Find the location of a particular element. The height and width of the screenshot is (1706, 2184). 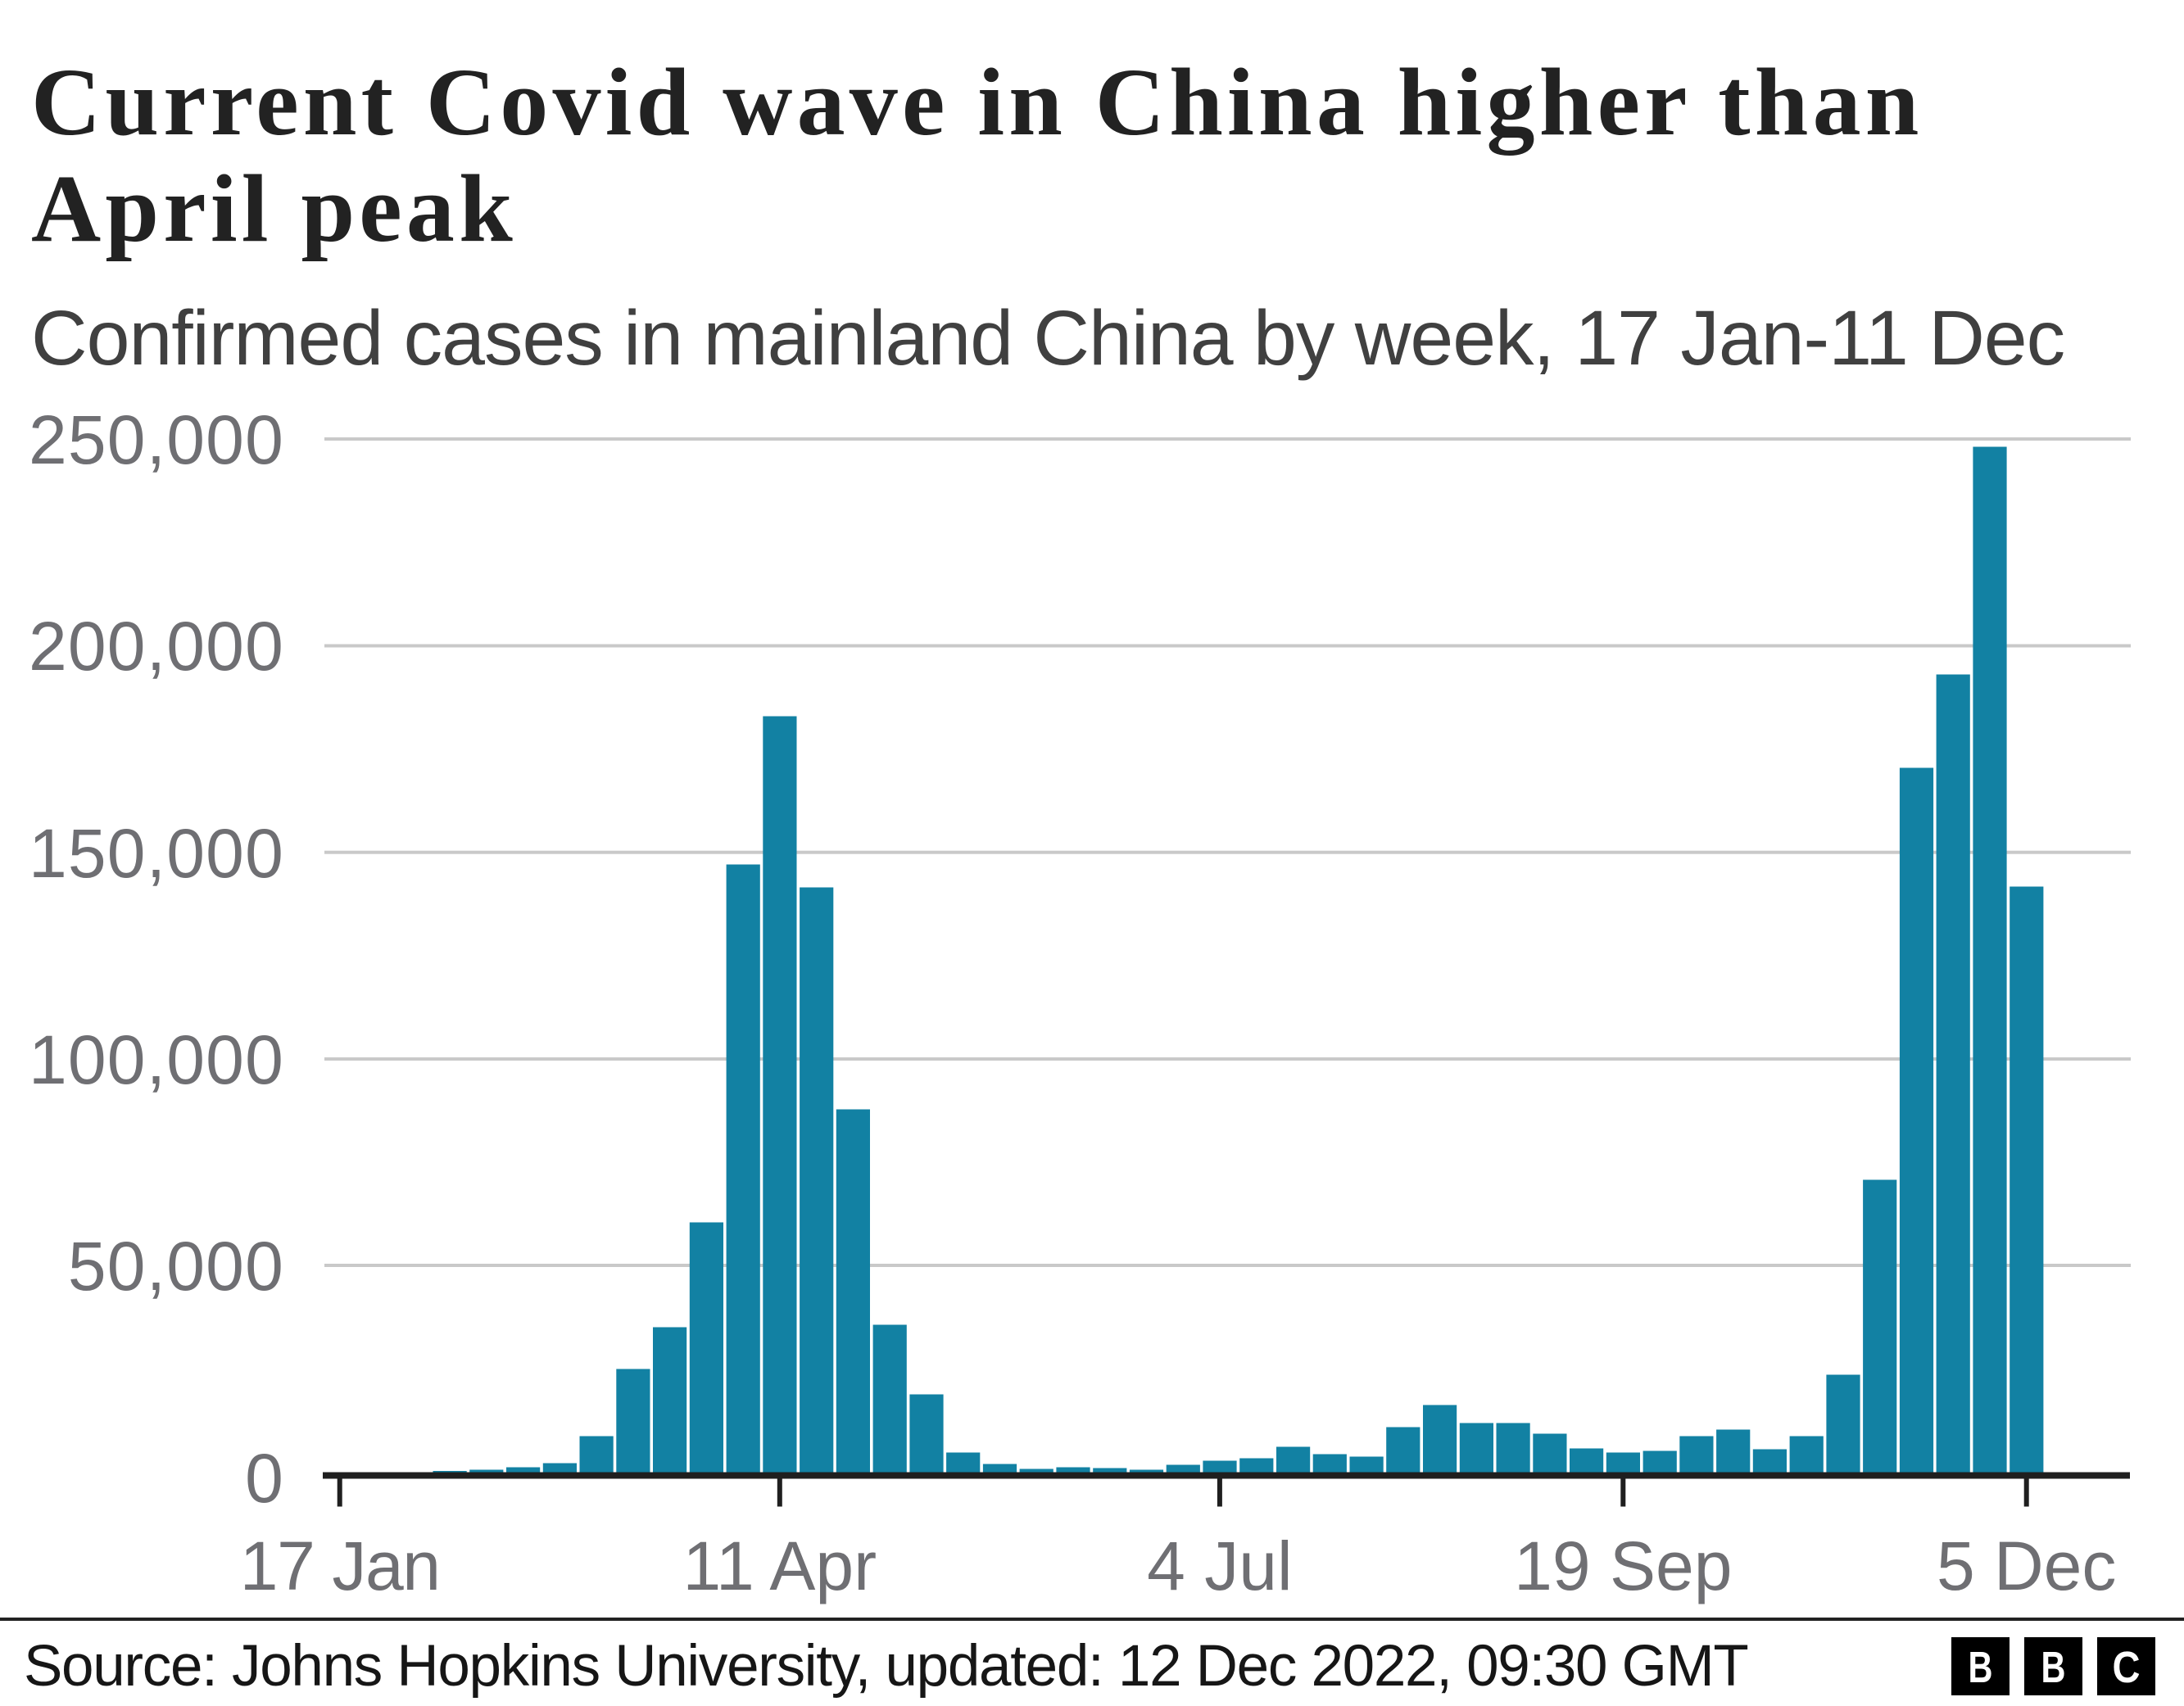

svg-text: 4 Jul is located at coordinates (1219, 1565).